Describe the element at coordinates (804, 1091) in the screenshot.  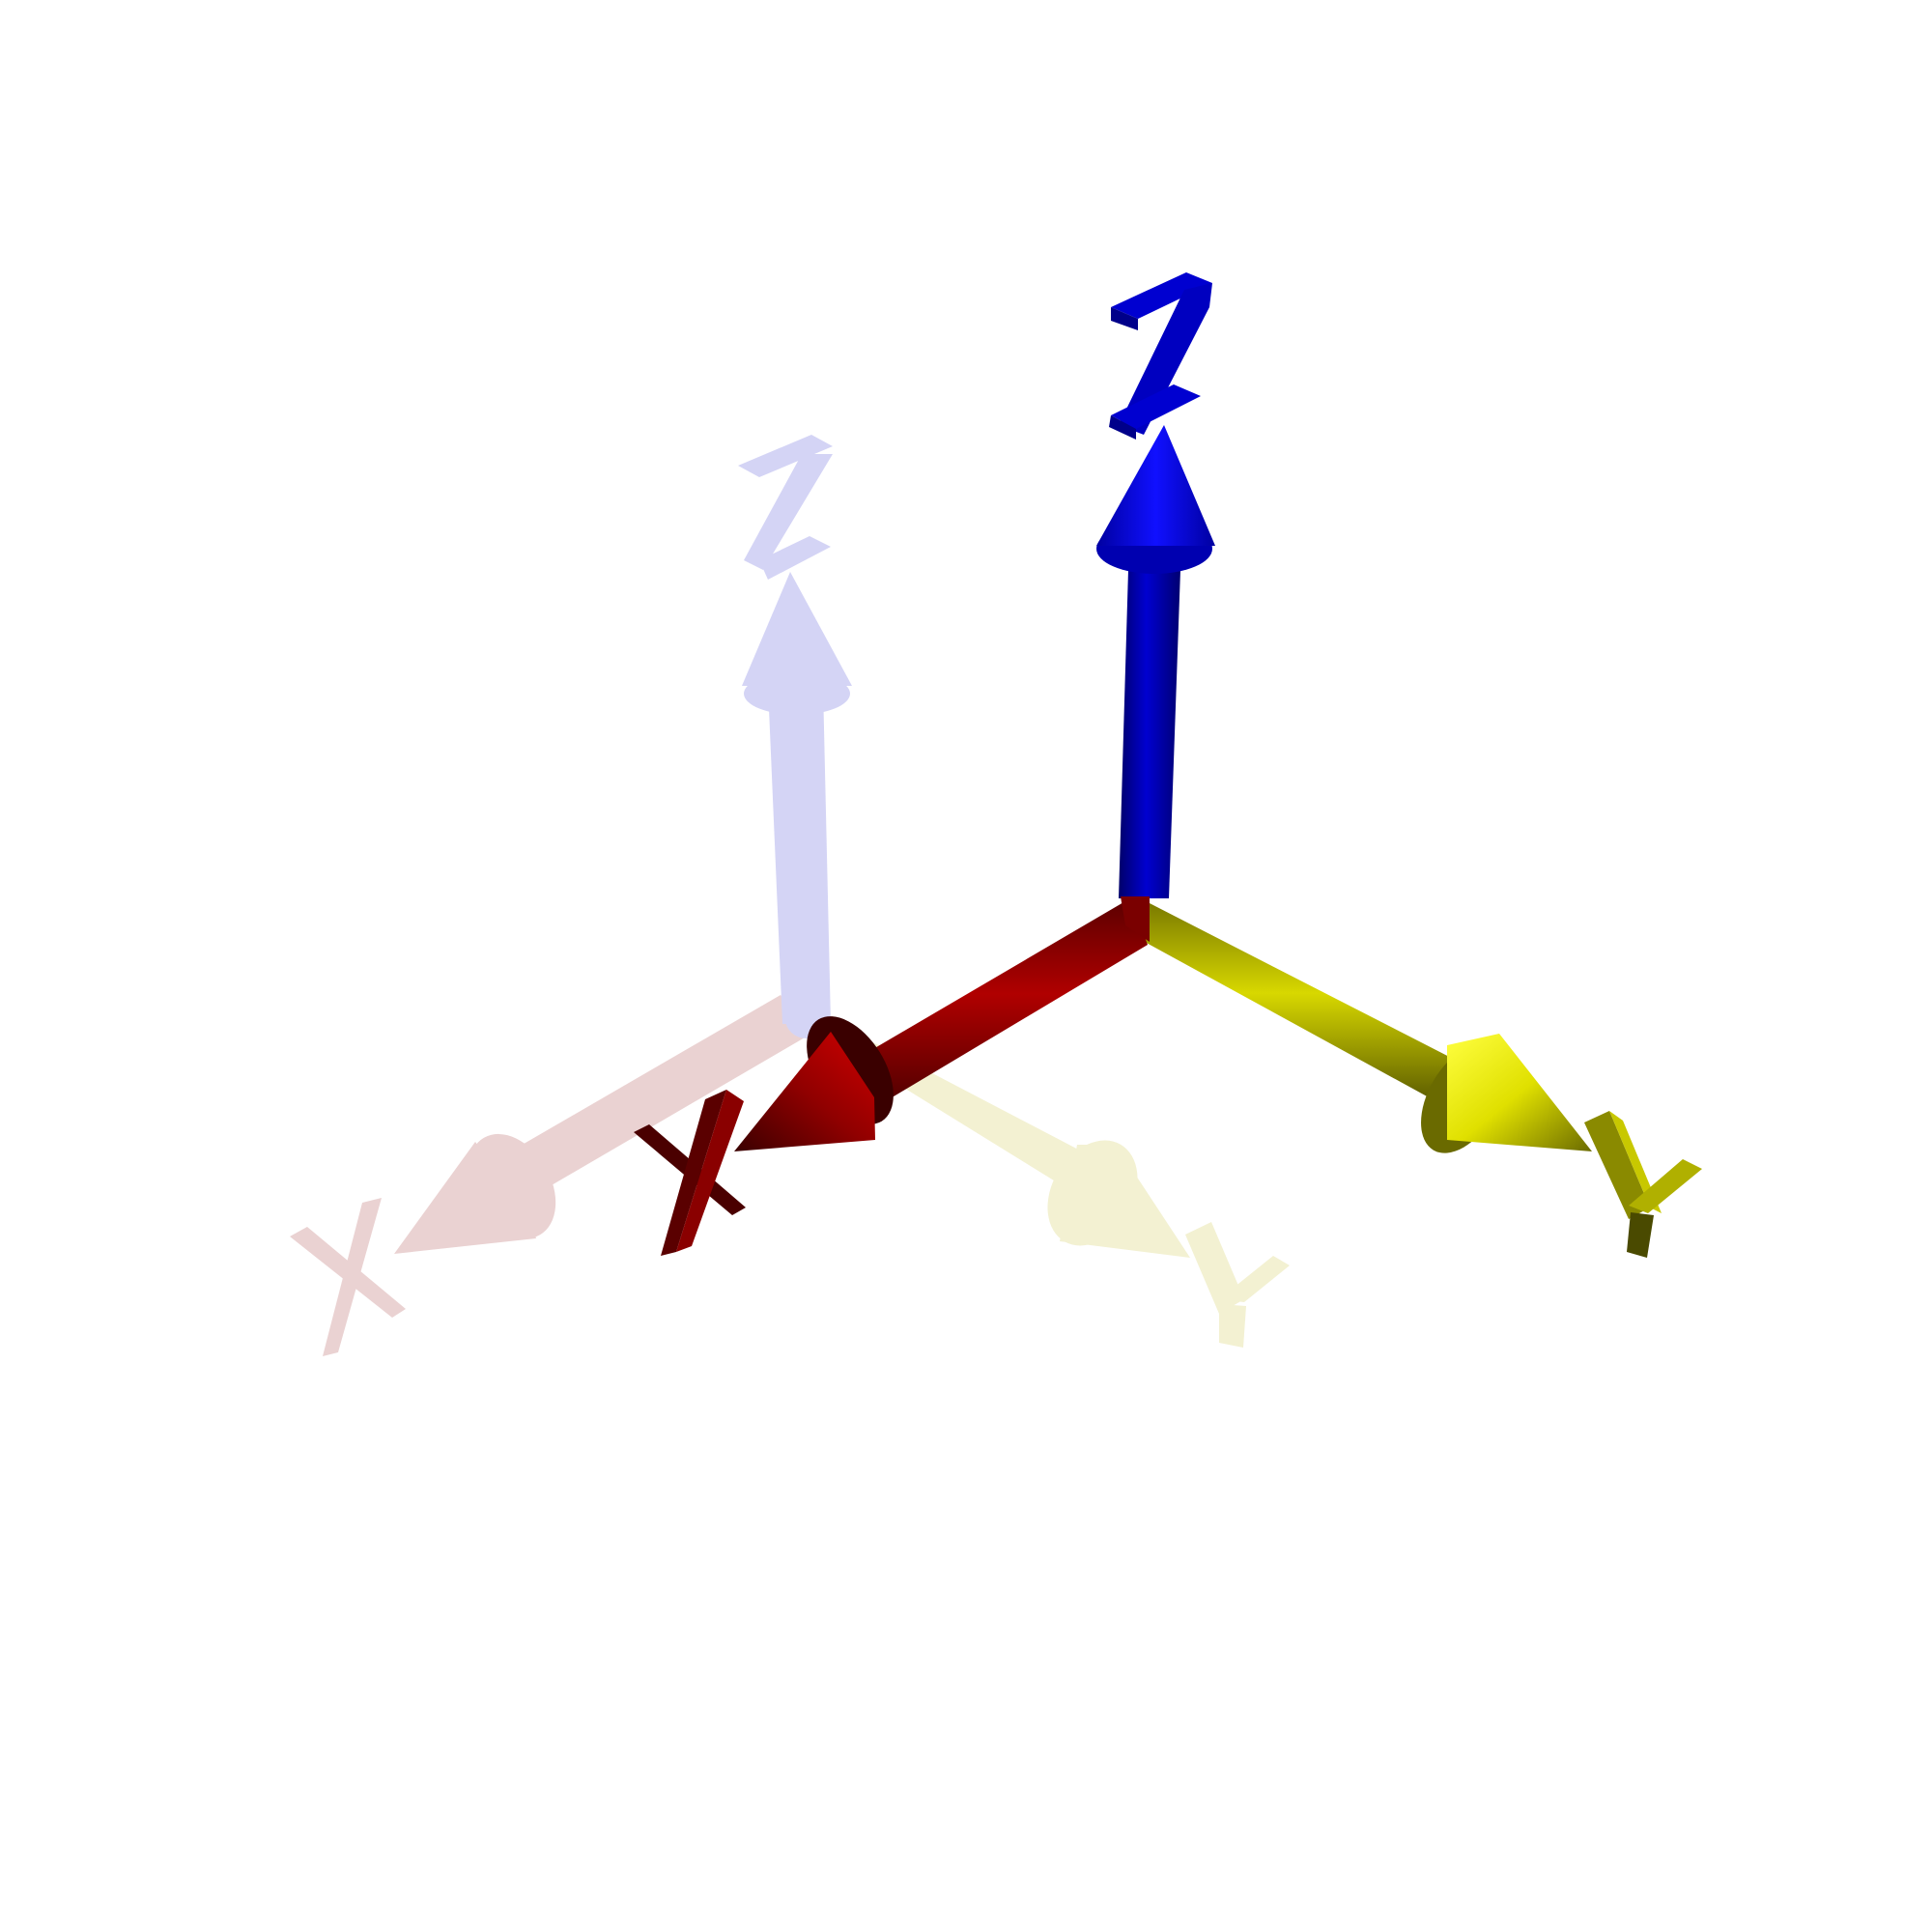
I see `x-arrowhead` at that location.